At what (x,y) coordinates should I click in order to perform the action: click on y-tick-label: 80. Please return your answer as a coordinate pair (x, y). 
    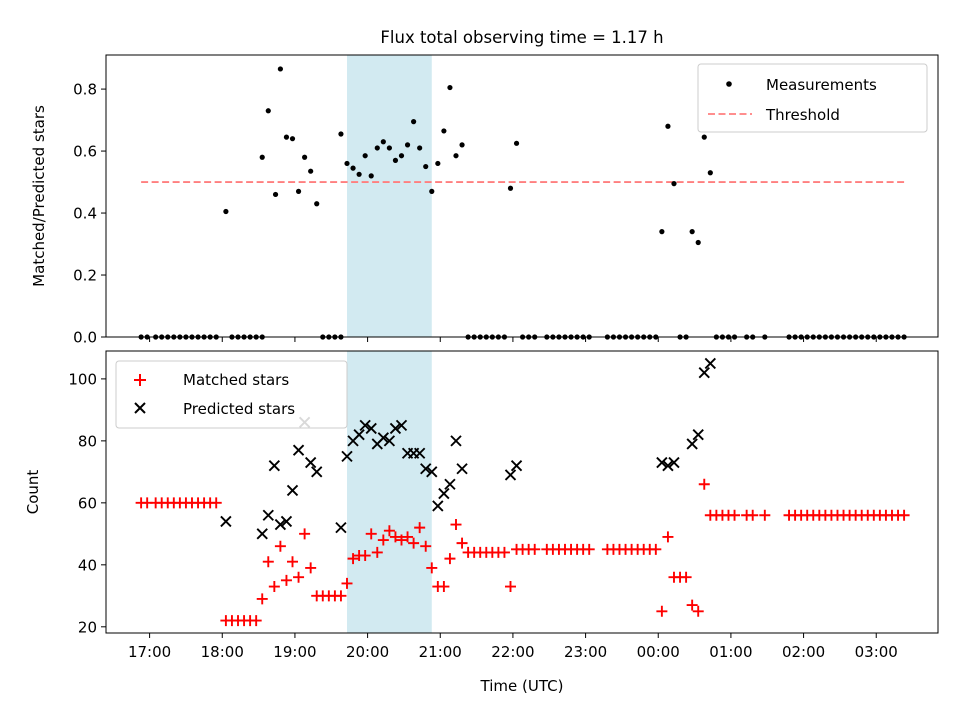
    Looking at the image, I should click on (87, 441).